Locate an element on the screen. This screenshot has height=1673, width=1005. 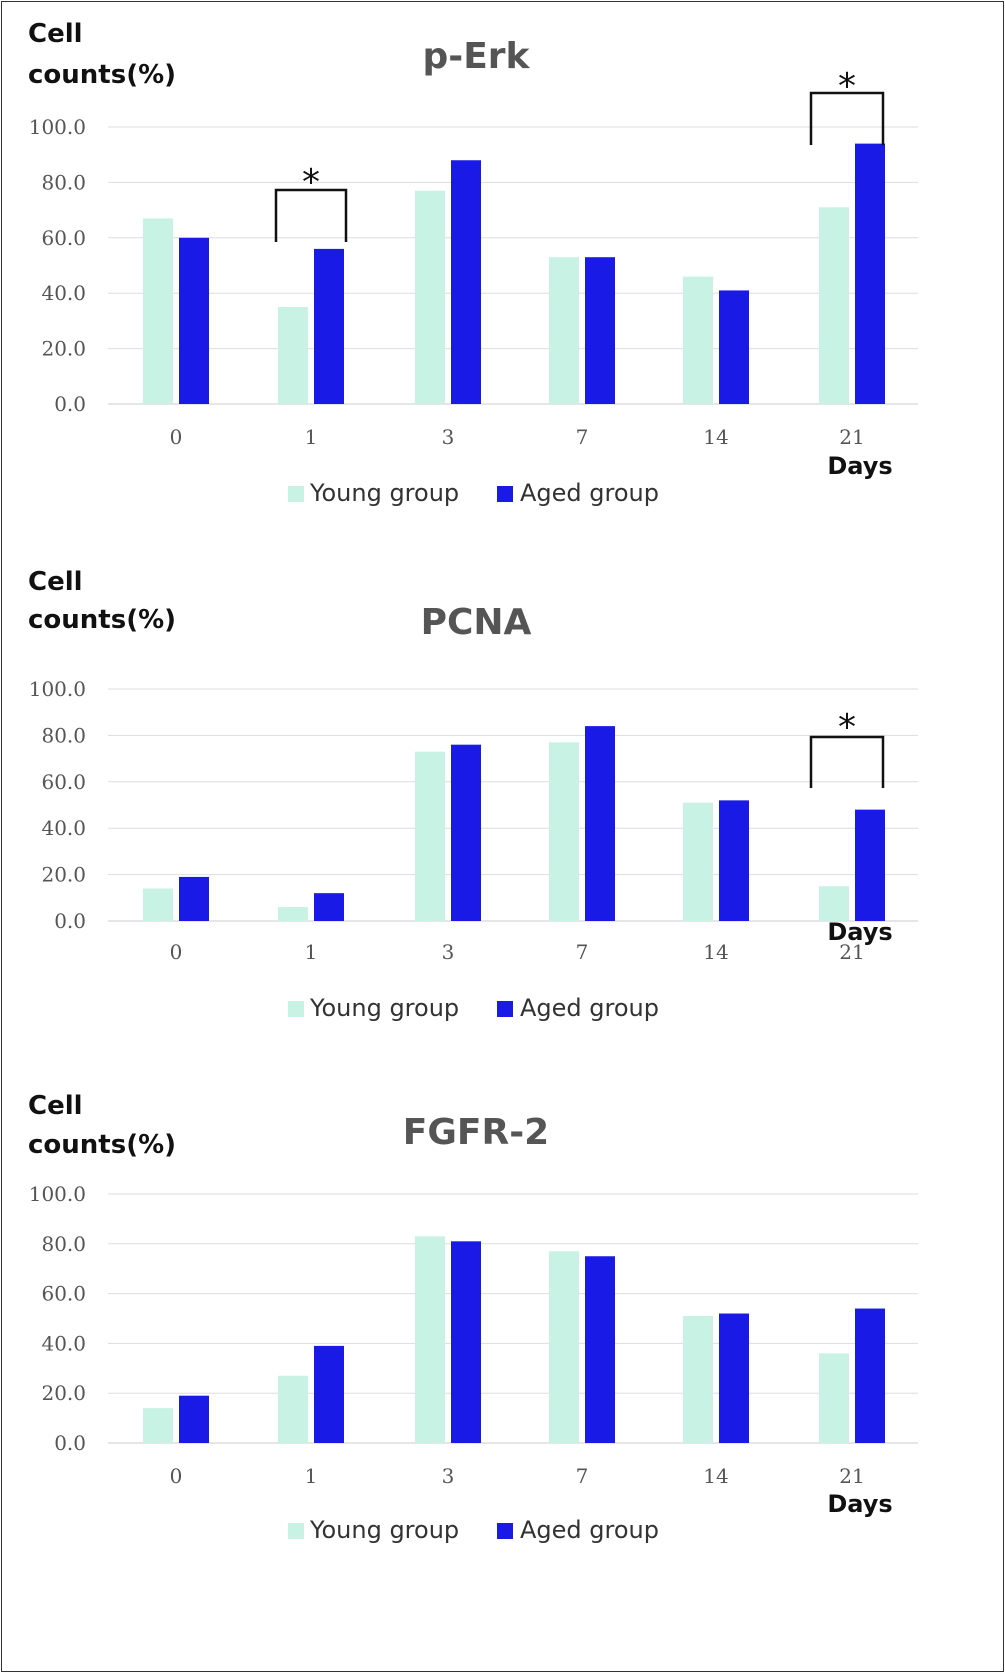
chart-title: PCNA is located at coordinates (476, 622).